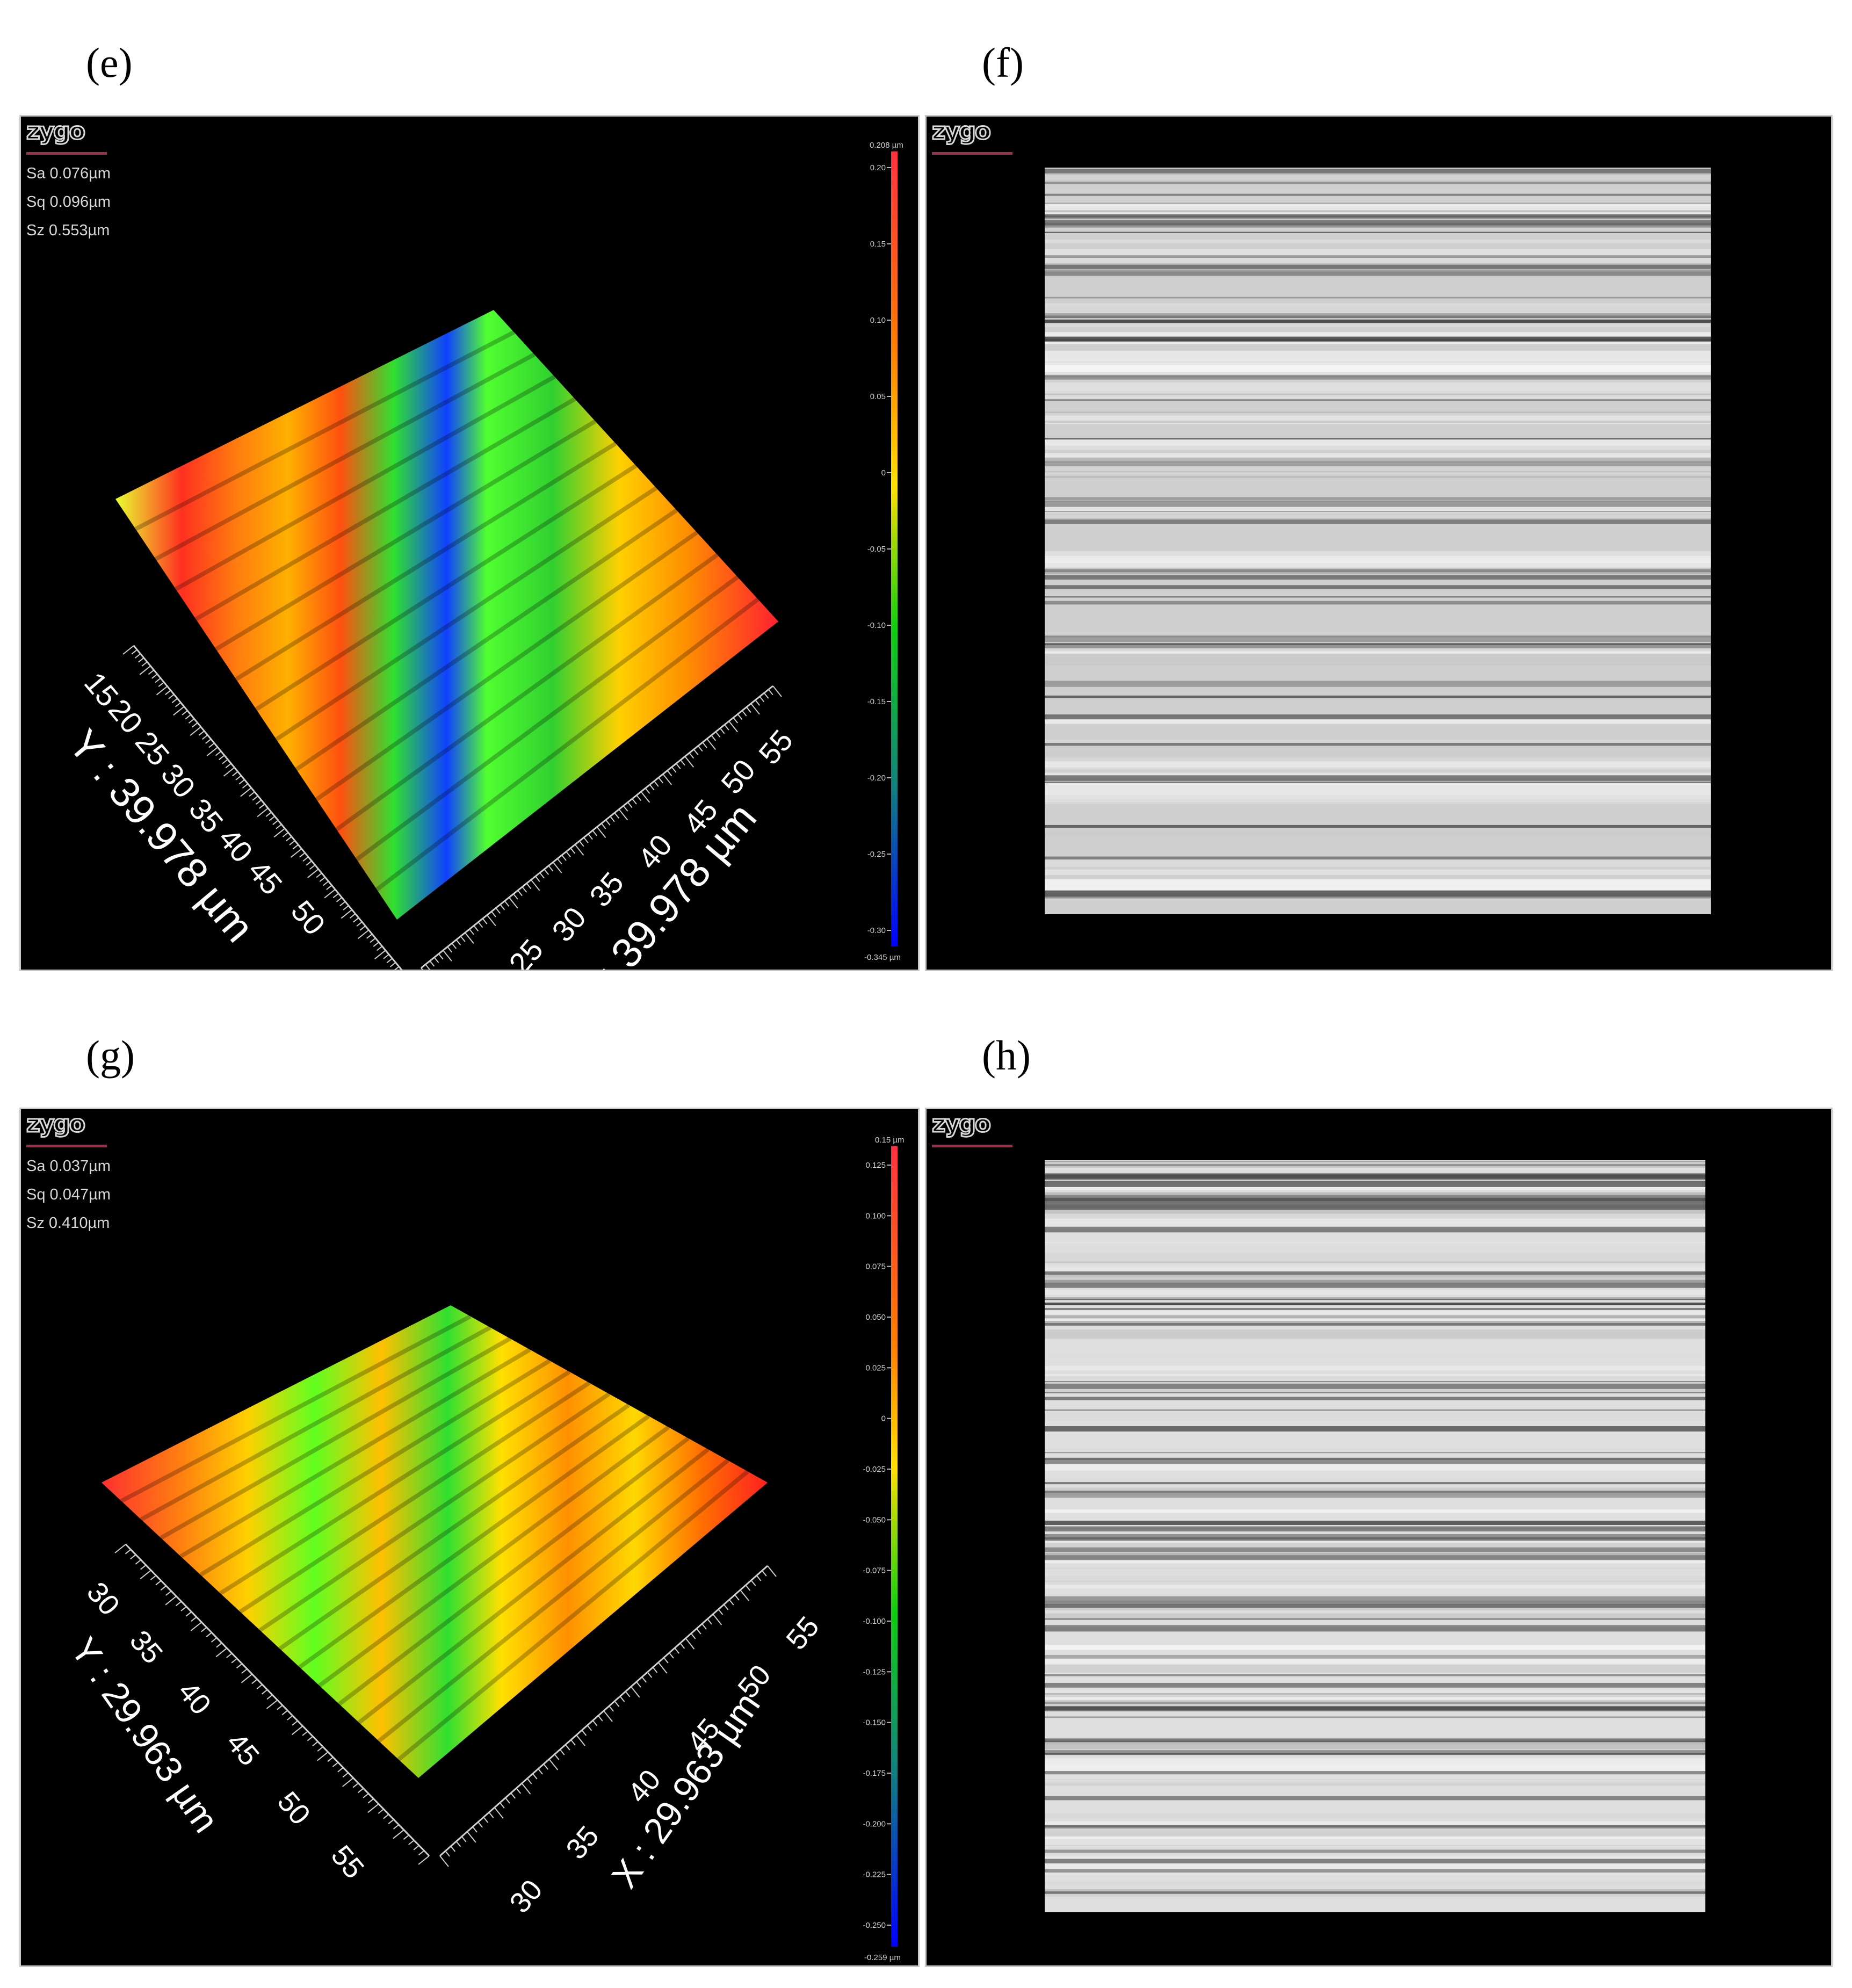  What do you see at coordinates (235, 845) in the screenshot?
I see `y-tick-label: 40` at bounding box center [235, 845].